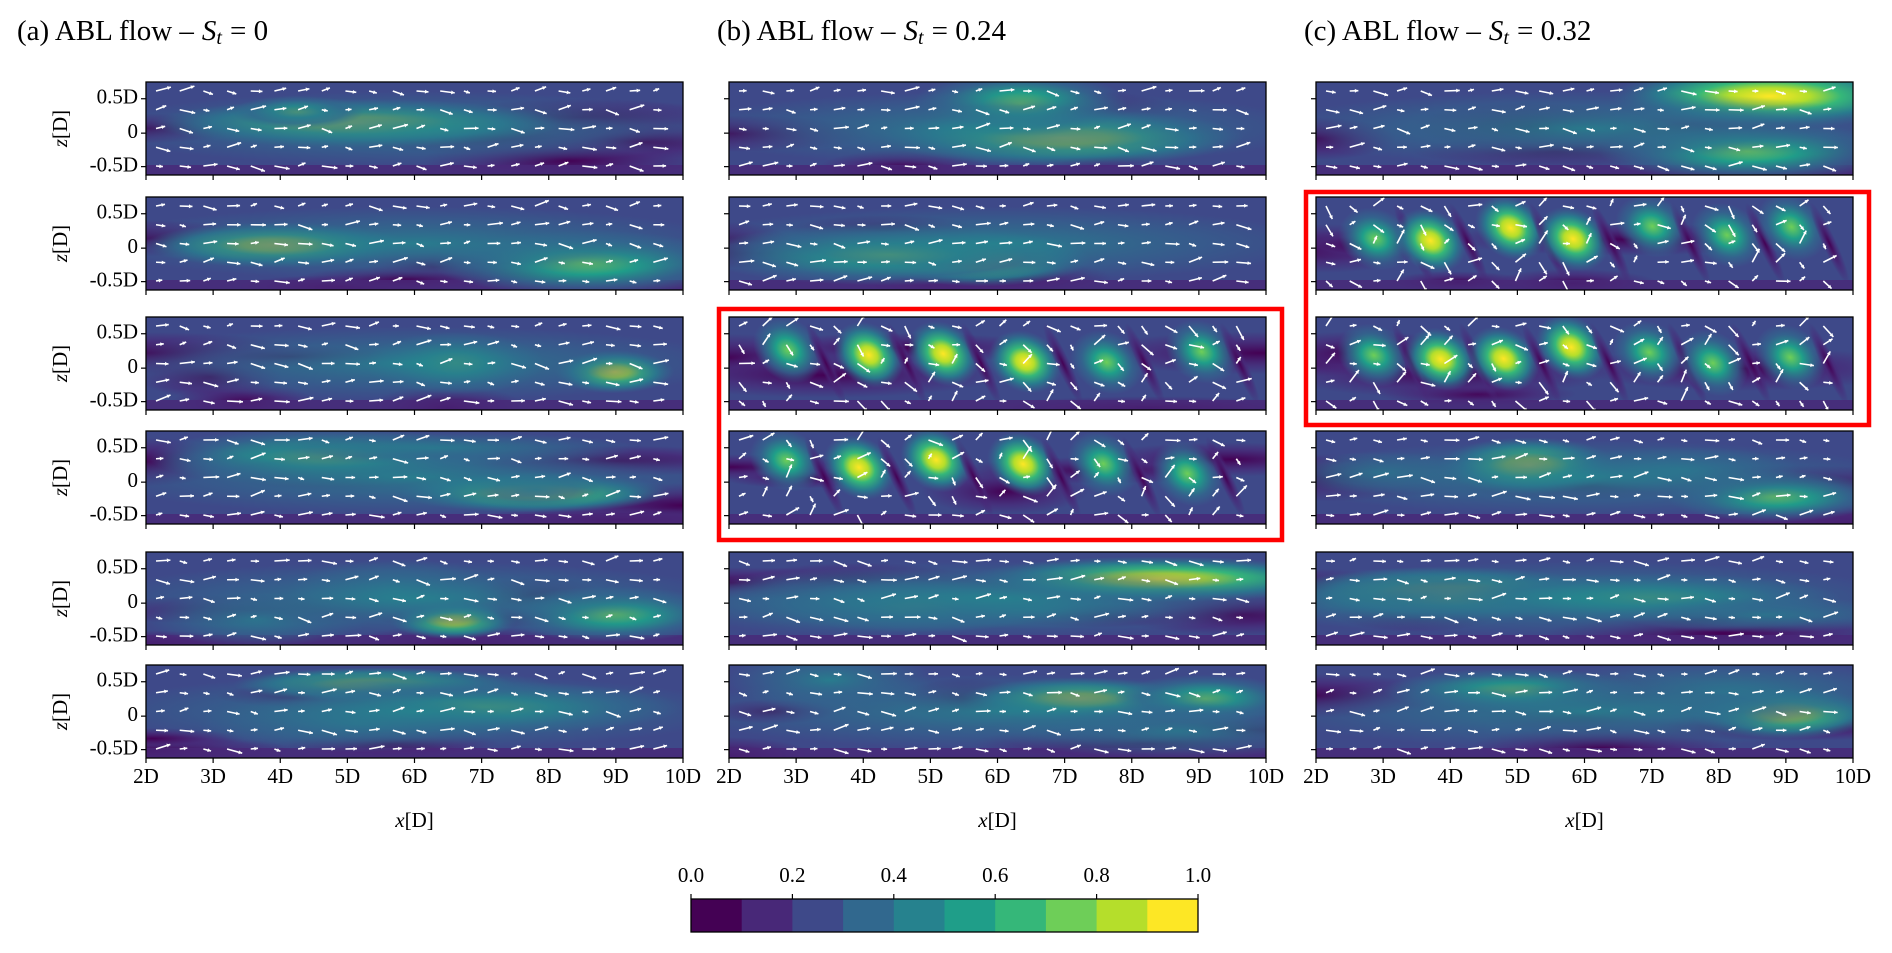 This screenshot has height=953, width=1892. I want to click on z-tick-label: -0.5D, so click(114, 513).